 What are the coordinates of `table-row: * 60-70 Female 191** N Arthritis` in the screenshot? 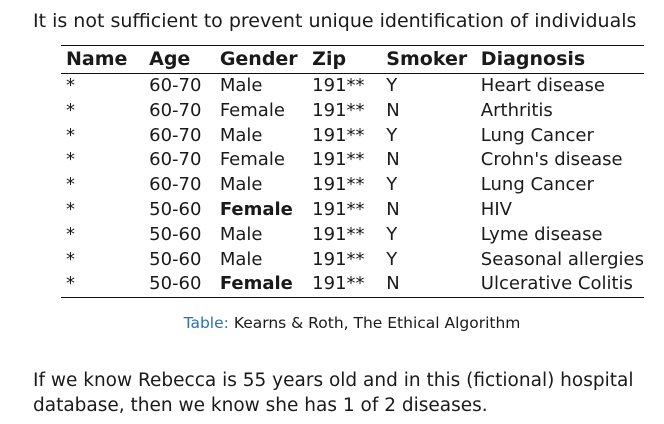 It's located at (352, 111).